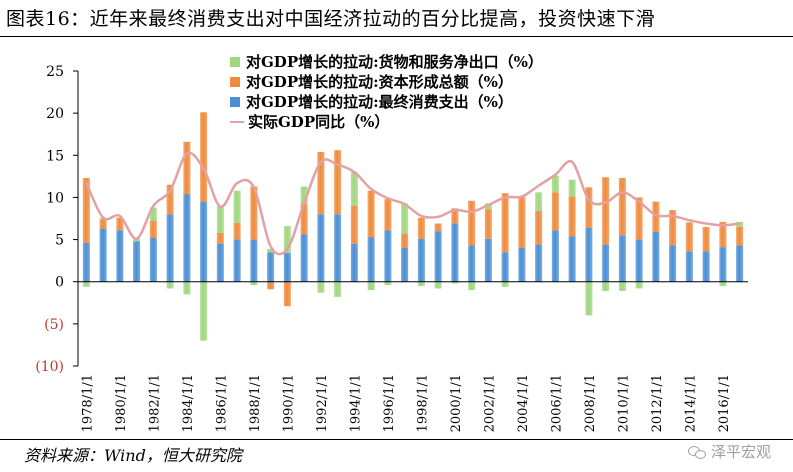 This screenshot has height=472, width=793. Describe the element at coordinates (133, 455) in the screenshot. I see `source-note: 资料来源：Wind，恒大研究院` at that location.